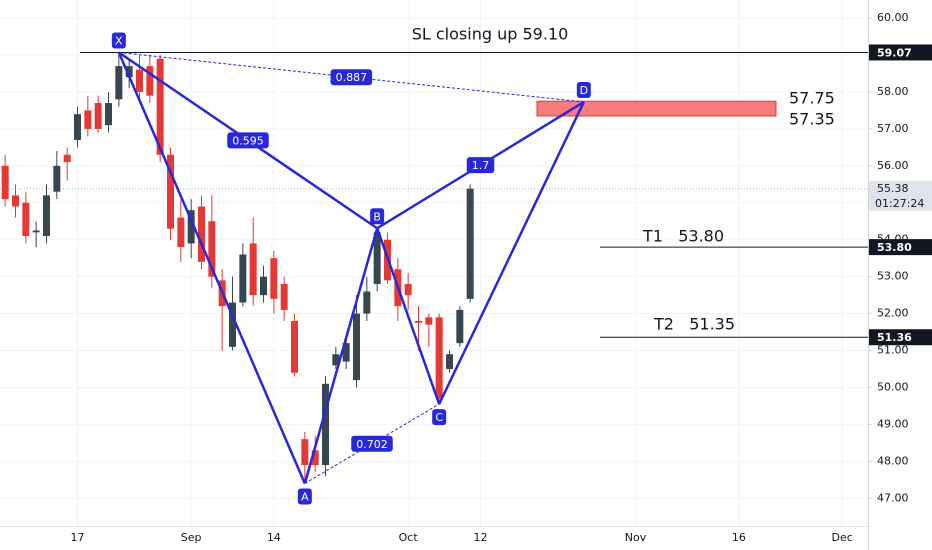 The image size is (932, 550). I want to click on ratio-label: 1.7, so click(481, 165).